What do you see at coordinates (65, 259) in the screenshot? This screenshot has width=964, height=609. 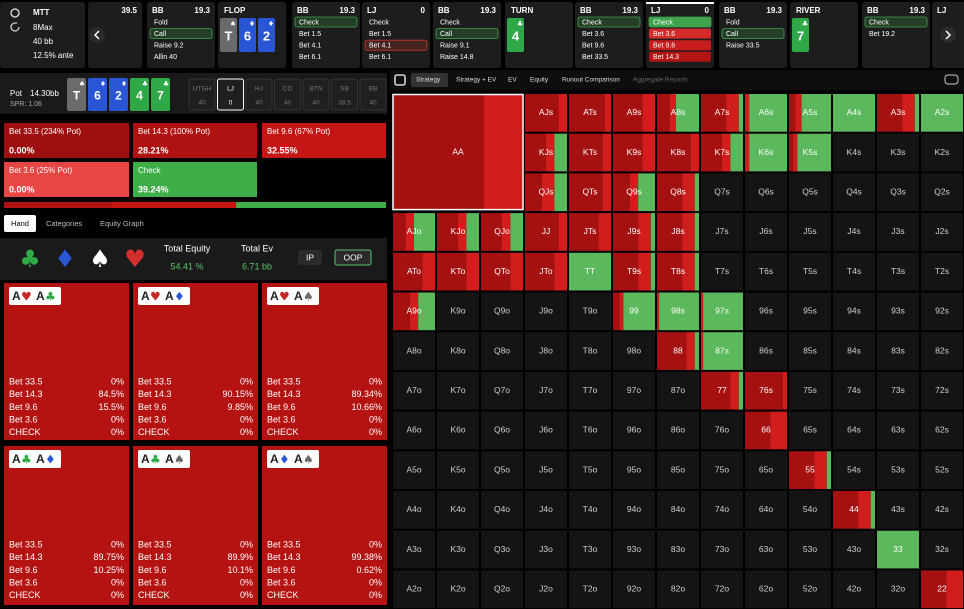 I see `suit-filter: ♦` at bounding box center [65, 259].